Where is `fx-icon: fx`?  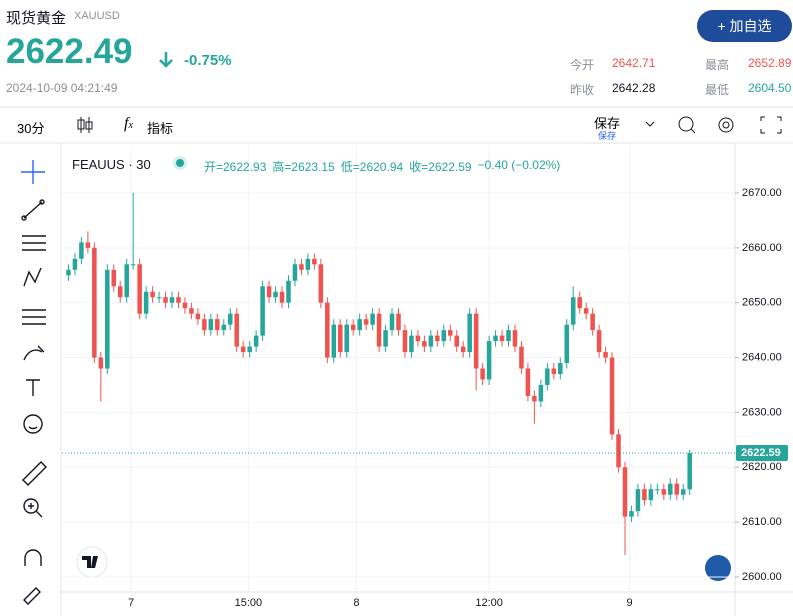 fx-icon: fx is located at coordinates (128, 123).